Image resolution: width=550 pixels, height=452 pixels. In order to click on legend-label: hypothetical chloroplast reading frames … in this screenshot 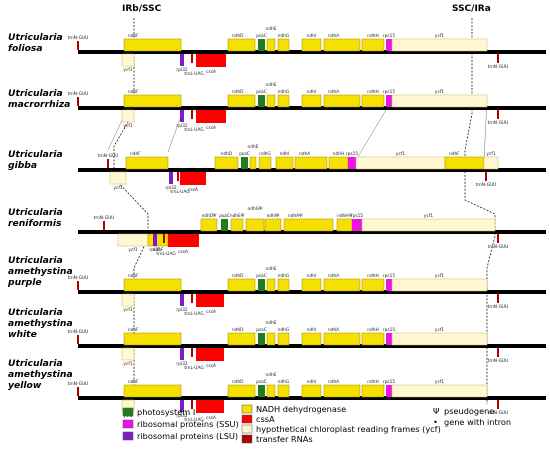, I will do `click(348, 429)`.